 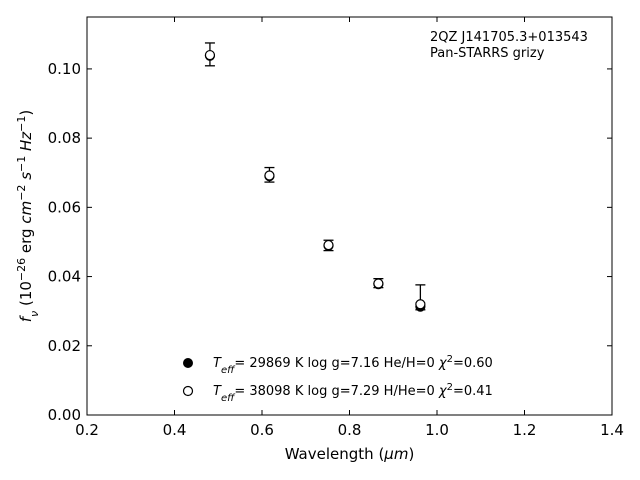 What do you see at coordinates (350, 430) in the screenshot?
I see `x-tick-label: 0.8` at bounding box center [350, 430].